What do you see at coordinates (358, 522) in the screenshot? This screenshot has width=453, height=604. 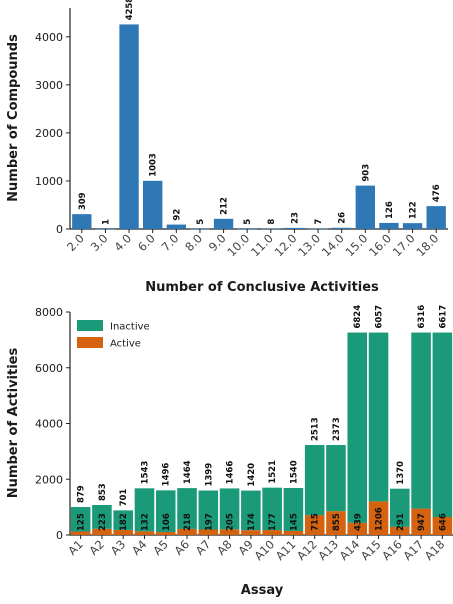 I see `data-label-active: 439` at bounding box center [358, 522].